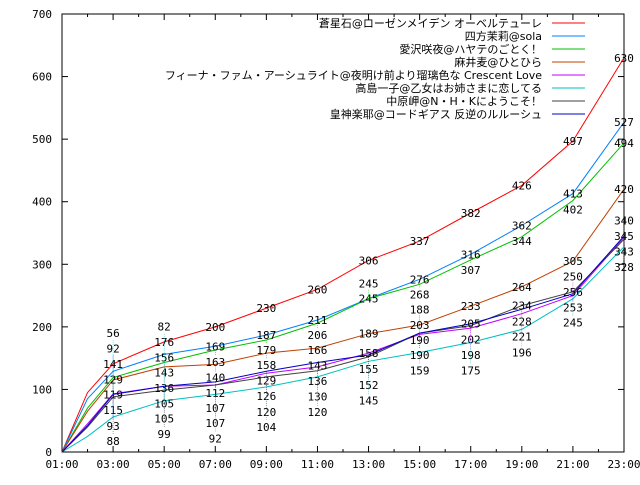 This screenshot has height=485, width=640. Describe the element at coordinates (464, 101) in the screenshot. I see `legend-label: 中原岬@N・H・Kにようこそ！` at that location.